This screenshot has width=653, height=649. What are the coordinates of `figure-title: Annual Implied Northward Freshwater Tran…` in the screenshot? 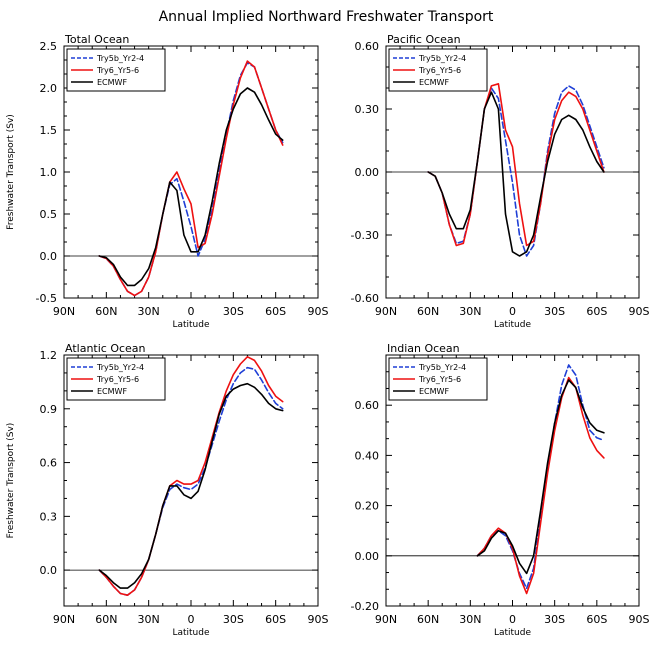 It's located at (326, 17).